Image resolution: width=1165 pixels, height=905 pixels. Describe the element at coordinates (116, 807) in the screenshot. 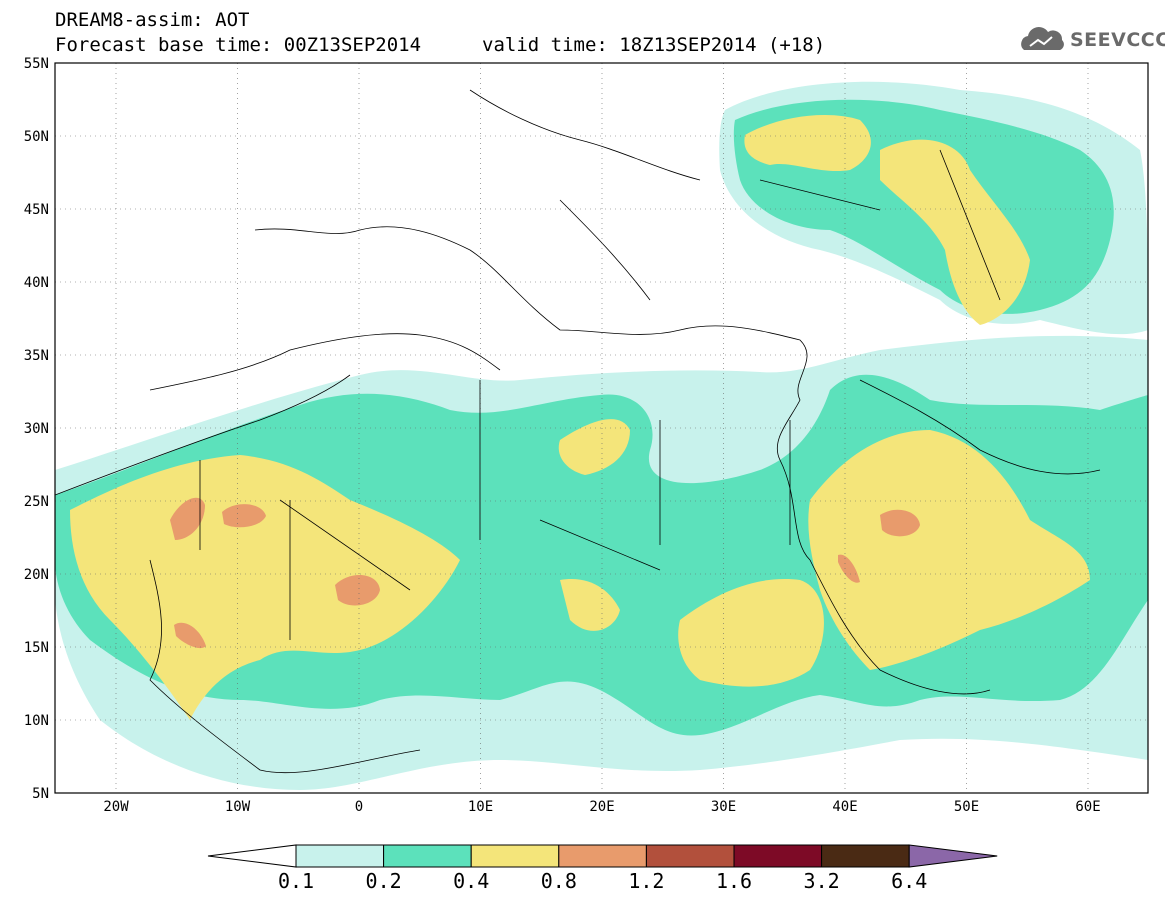

I see `lon-label: 20W` at that location.